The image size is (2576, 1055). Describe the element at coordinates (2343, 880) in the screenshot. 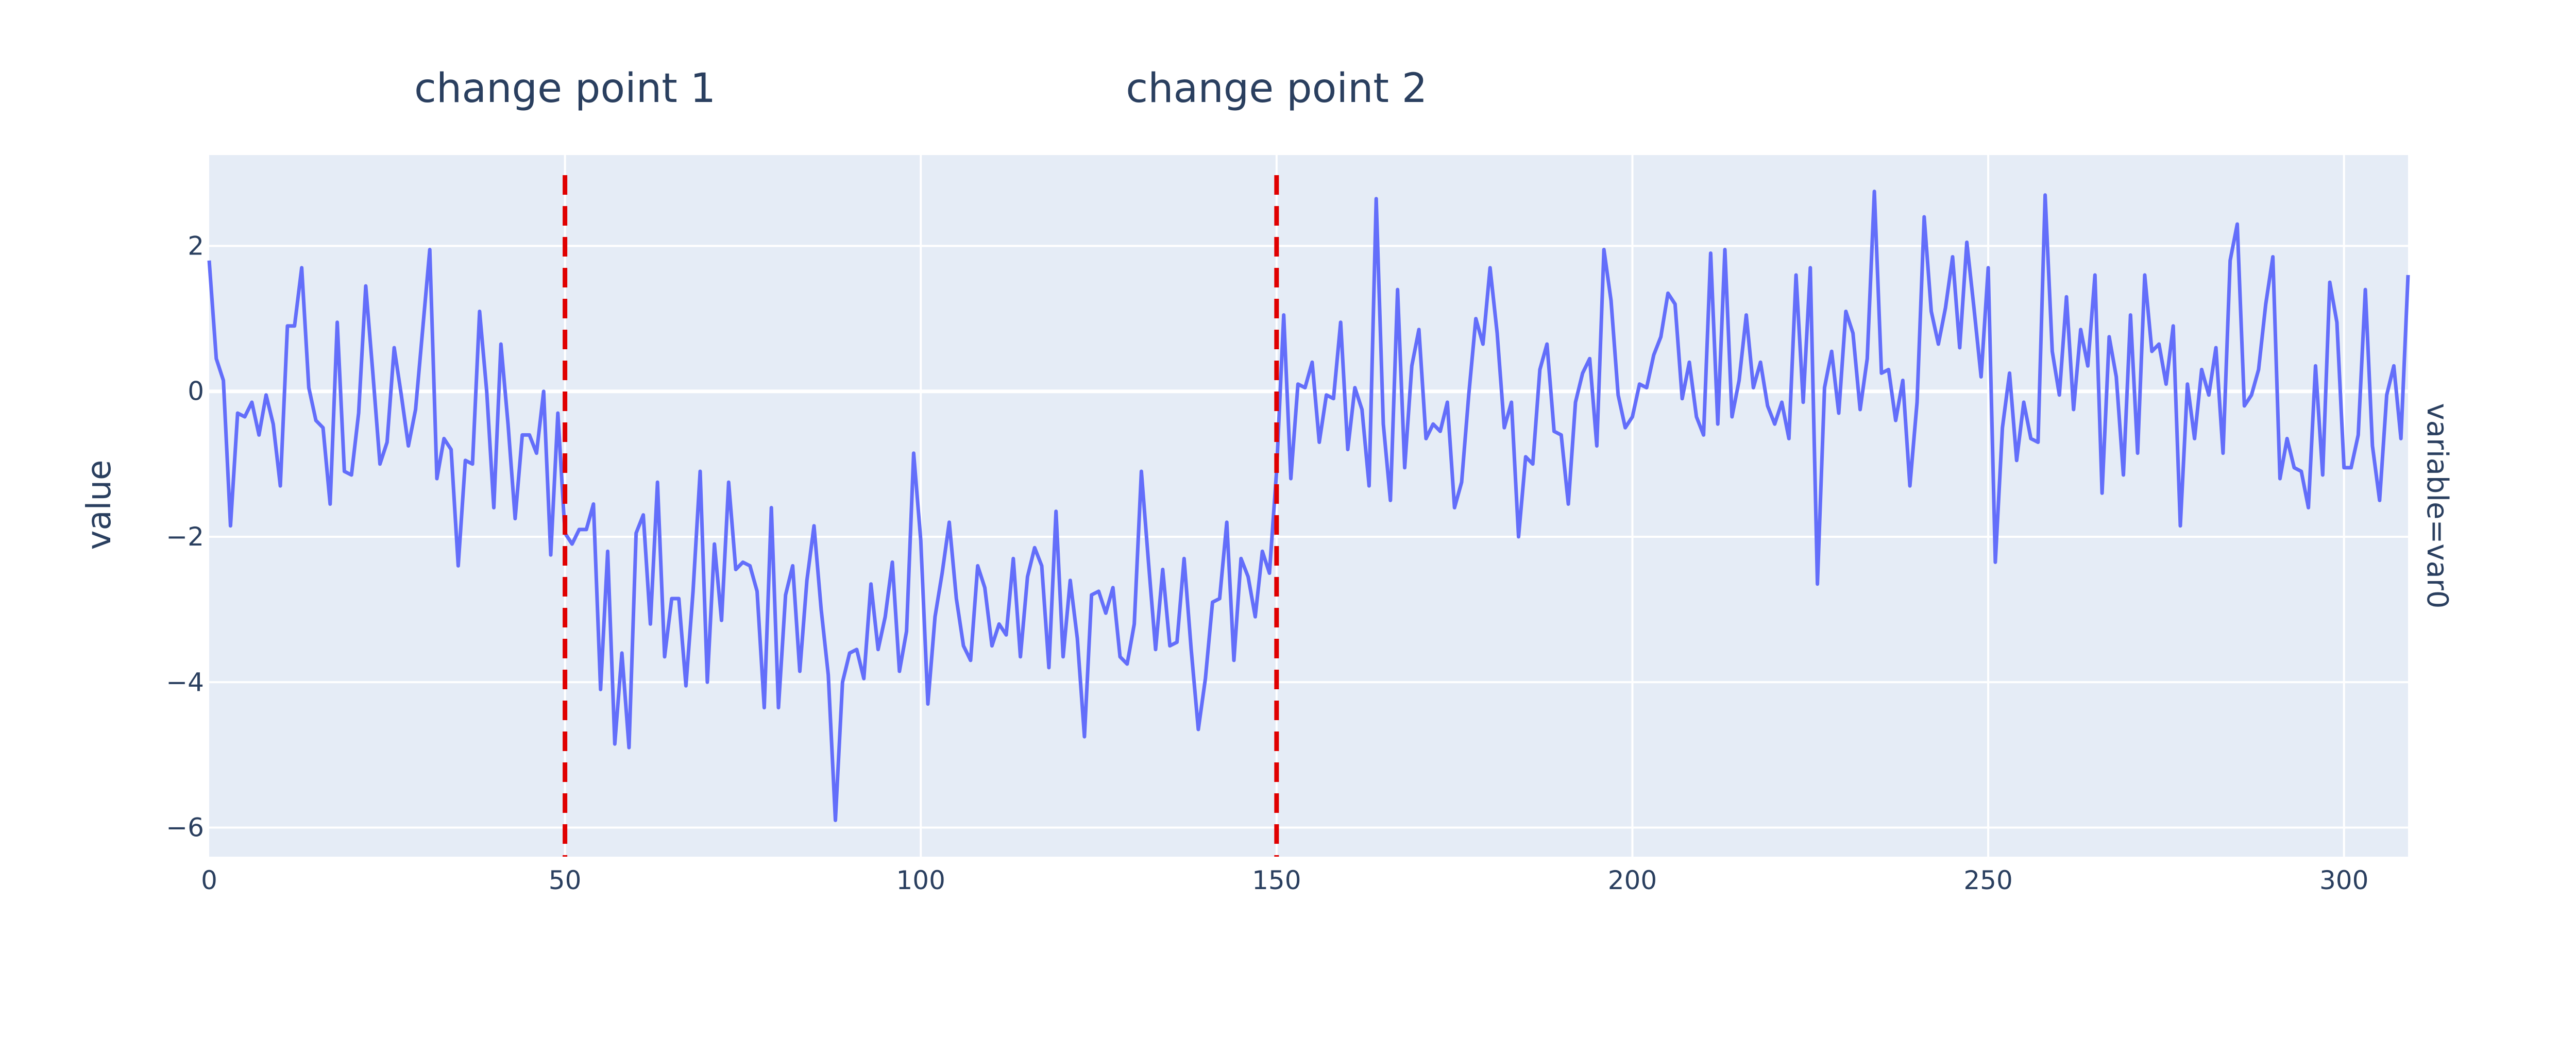

I see `x-tick-label: 300` at that location.